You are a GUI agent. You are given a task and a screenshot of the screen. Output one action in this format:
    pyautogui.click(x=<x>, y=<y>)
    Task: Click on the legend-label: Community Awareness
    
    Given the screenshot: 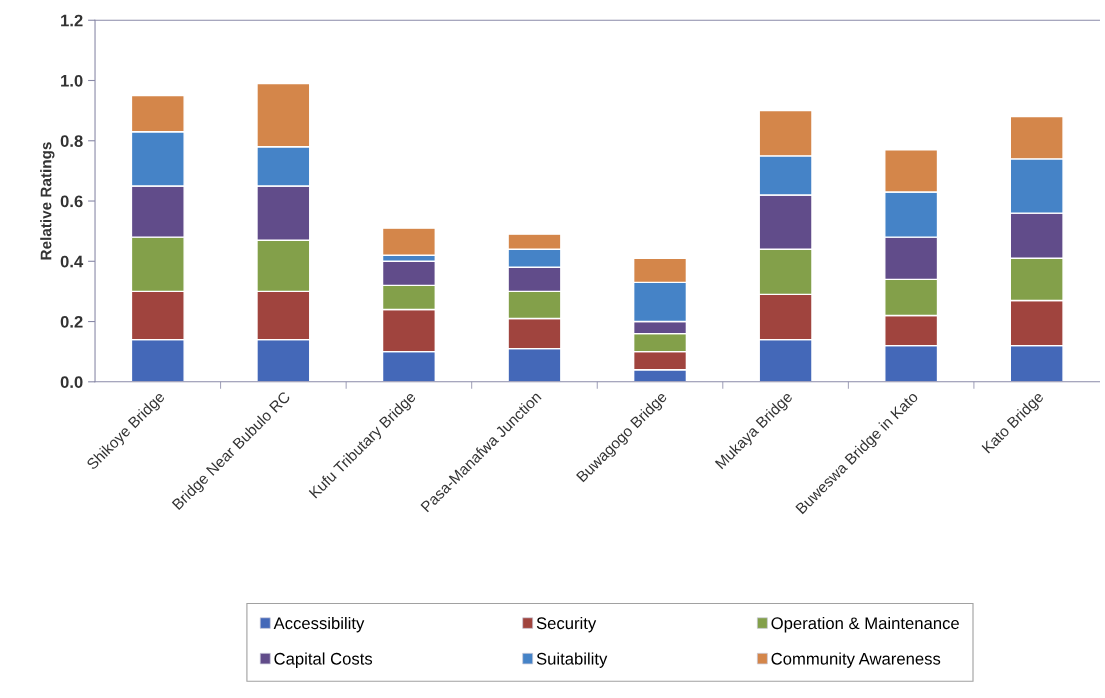 What is the action you would take?
    pyautogui.click(x=856, y=660)
    